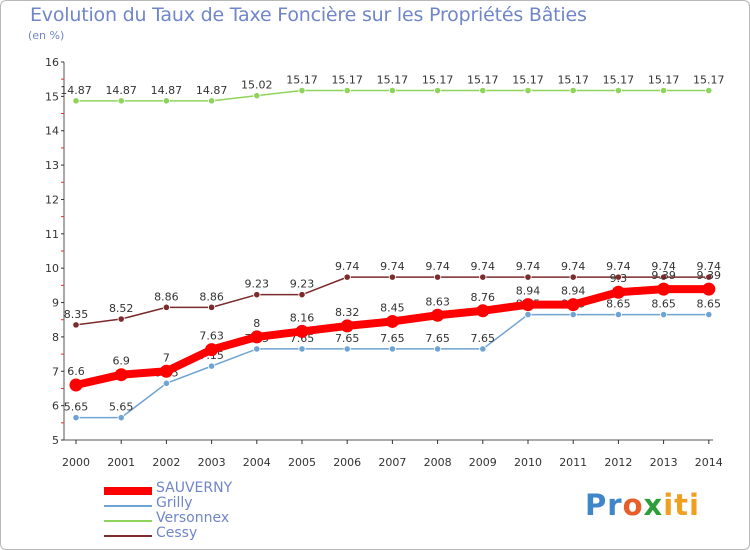 The width and height of the screenshot is (750, 550). I want to click on x-tick-label: 2008, so click(438, 462).